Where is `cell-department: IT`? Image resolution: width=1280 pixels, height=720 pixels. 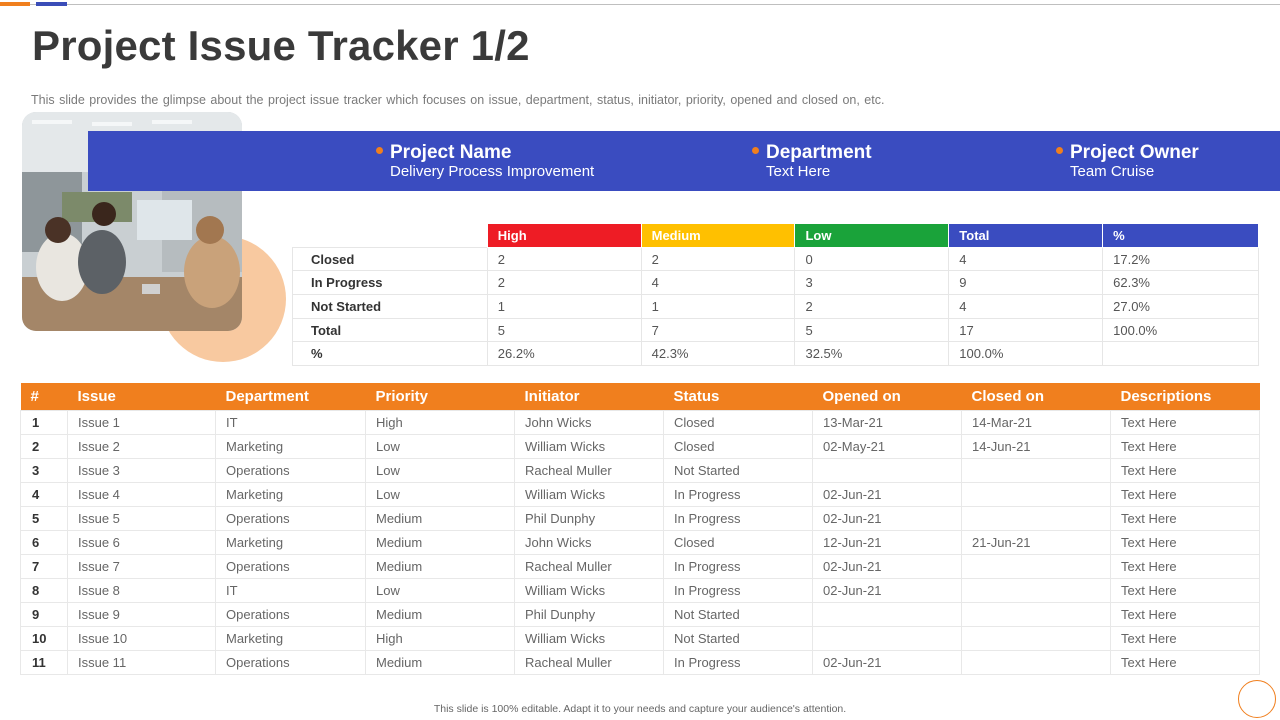 cell-department: IT is located at coordinates (290, 590).